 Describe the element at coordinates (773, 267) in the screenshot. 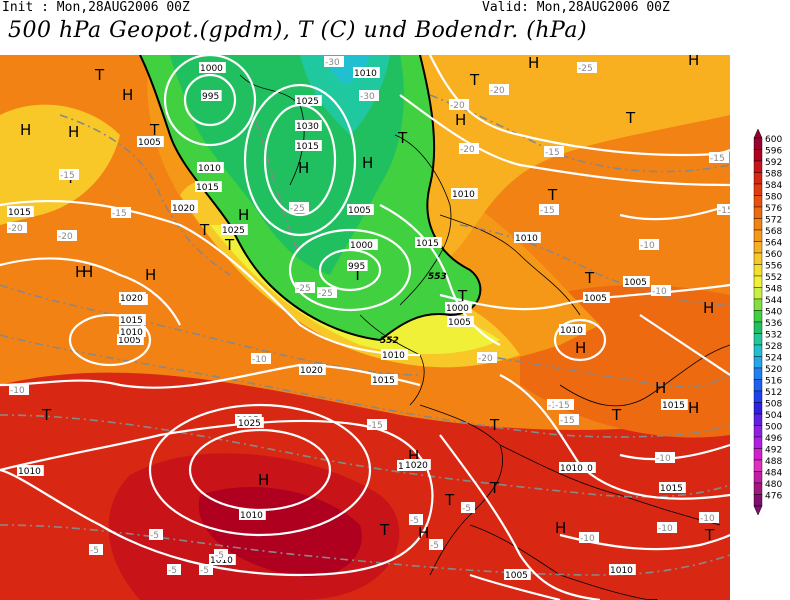

I see `legend-value: 556` at that location.